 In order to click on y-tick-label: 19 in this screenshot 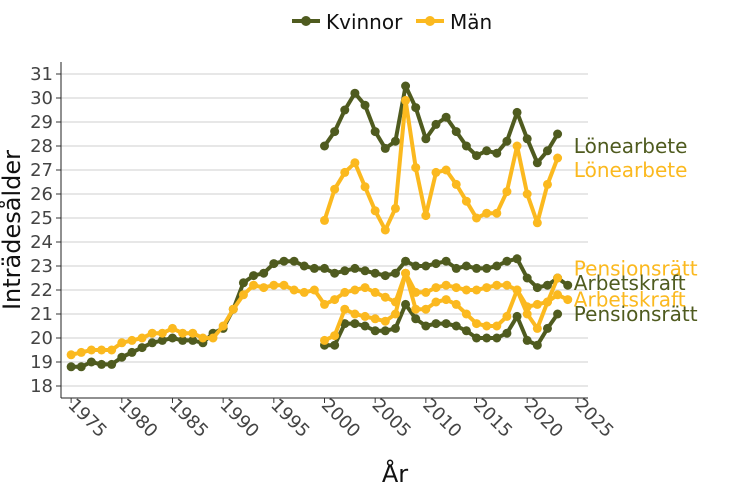, I will do `click(41, 362)`.